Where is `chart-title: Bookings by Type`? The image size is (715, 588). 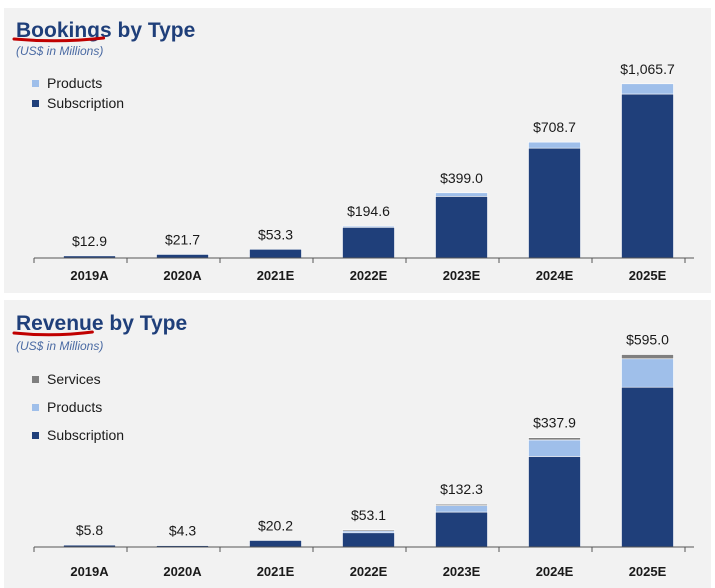
chart-title: Bookings by Type is located at coordinates (105, 30).